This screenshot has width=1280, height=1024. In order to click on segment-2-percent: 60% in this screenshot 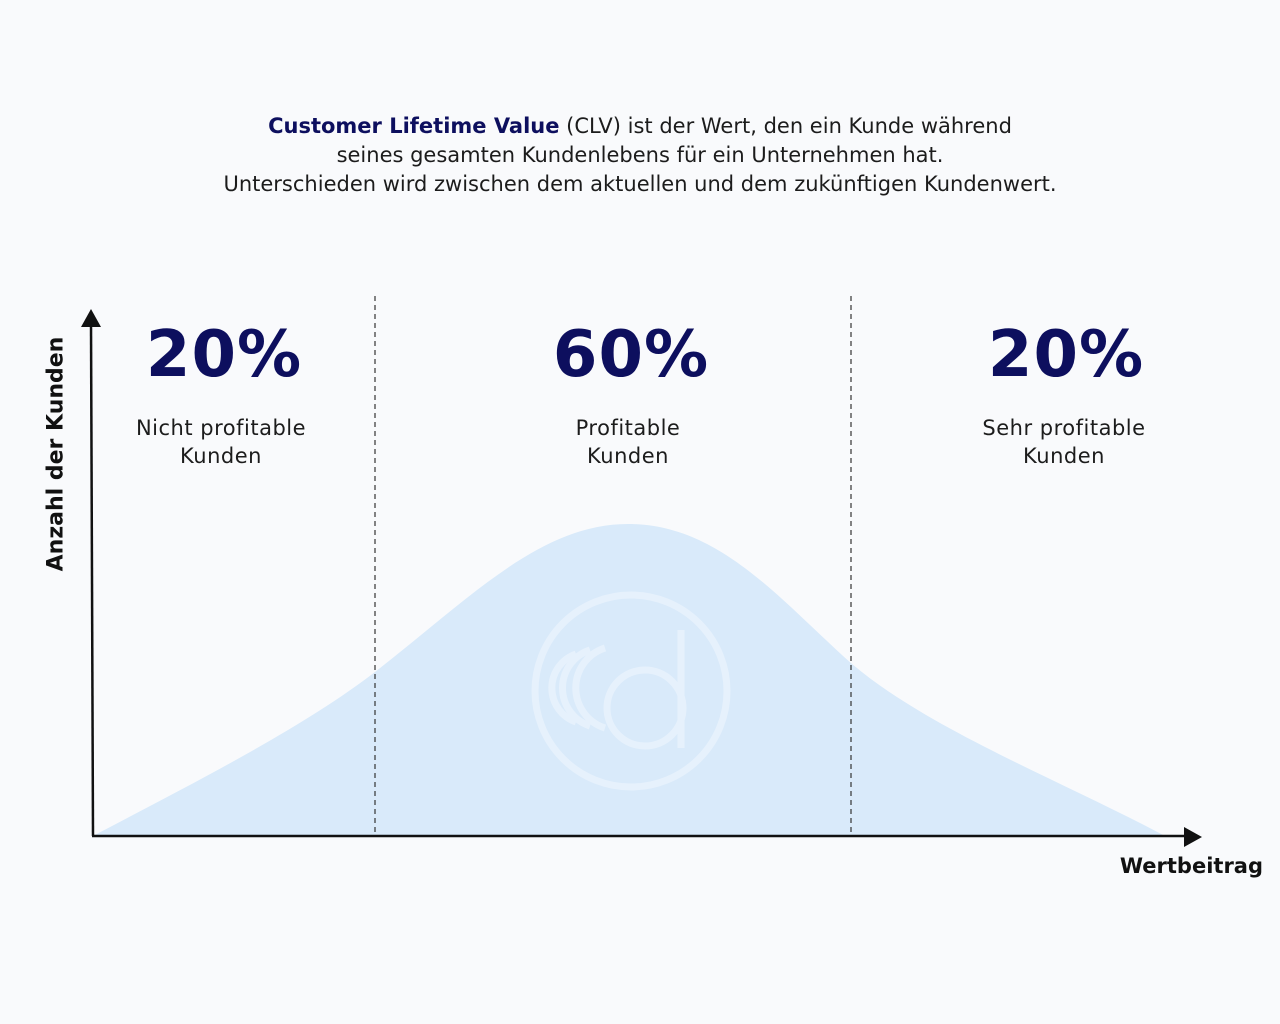, I will do `click(631, 355)`.